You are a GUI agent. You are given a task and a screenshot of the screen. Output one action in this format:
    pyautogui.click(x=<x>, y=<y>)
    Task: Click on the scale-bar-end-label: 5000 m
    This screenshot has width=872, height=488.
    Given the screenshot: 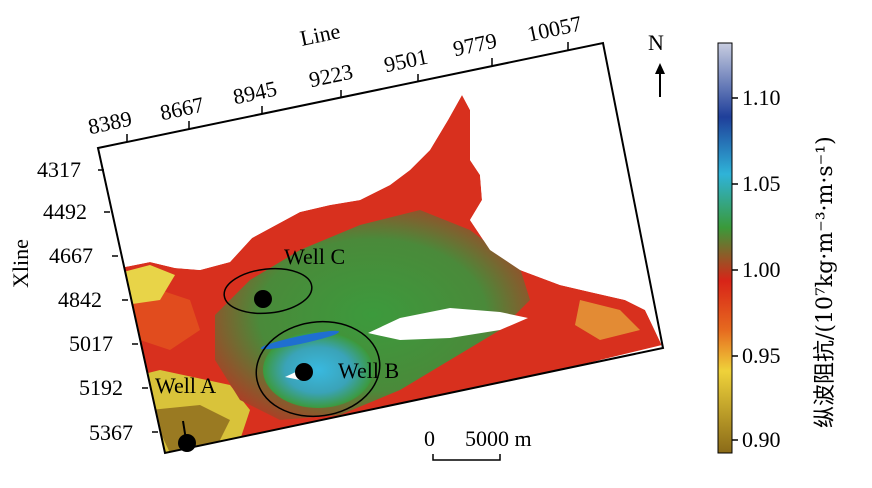 What is the action you would take?
    pyautogui.click(x=498, y=438)
    